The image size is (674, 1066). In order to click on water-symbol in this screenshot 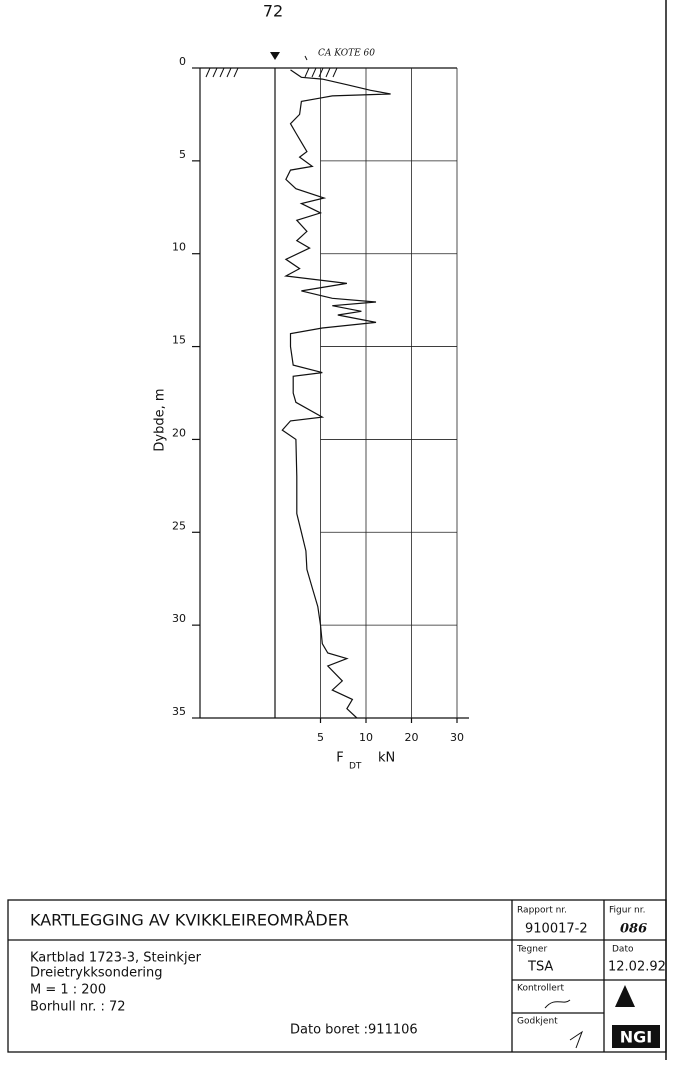, I will do `click(275, 56)`.